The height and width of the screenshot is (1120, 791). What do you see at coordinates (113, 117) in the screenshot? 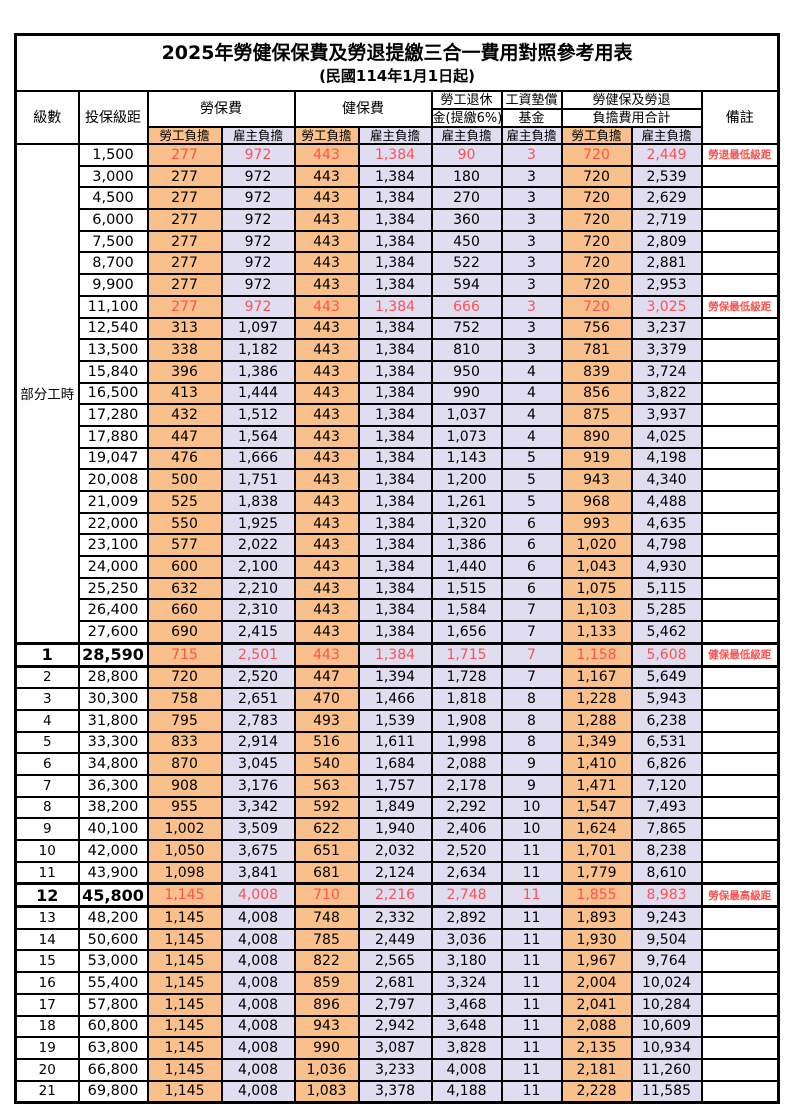
I see `bracket-column-header: 投保級距` at bounding box center [113, 117].